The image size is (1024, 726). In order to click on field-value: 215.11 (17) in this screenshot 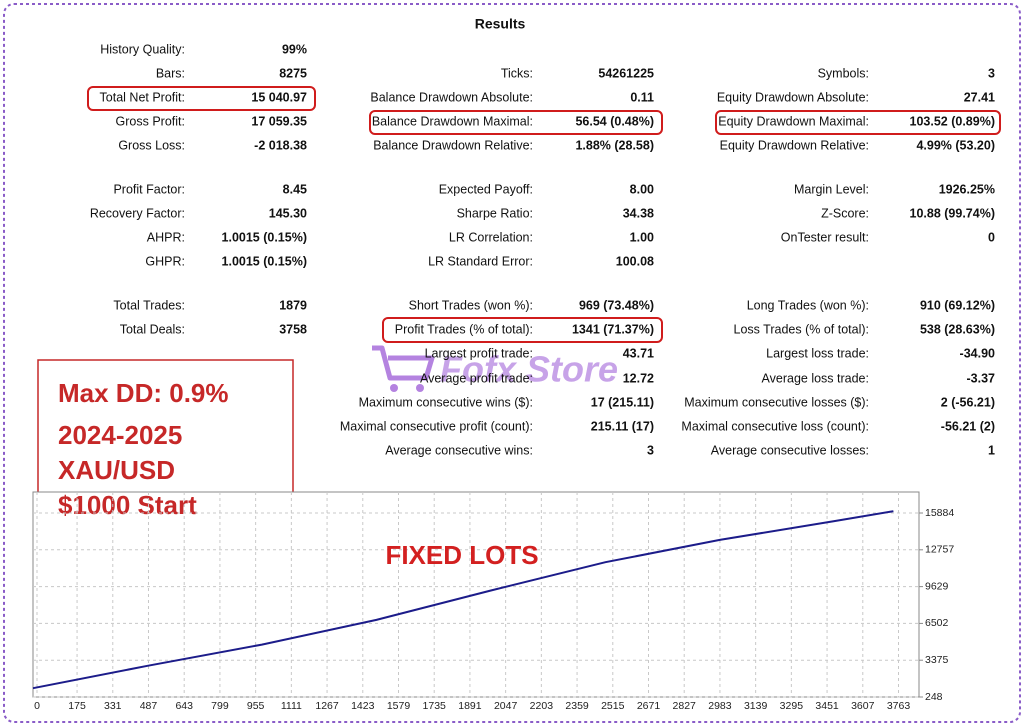, I will do `click(622, 426)`.